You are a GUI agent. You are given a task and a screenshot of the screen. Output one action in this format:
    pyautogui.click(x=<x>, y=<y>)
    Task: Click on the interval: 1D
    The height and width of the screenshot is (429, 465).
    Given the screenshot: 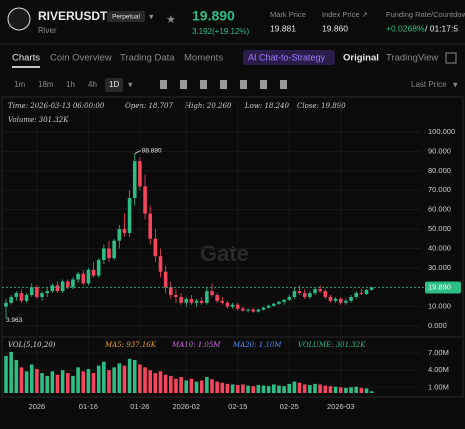 What is the action you would take?
    pyautogui.click(x=114, y=84)
    